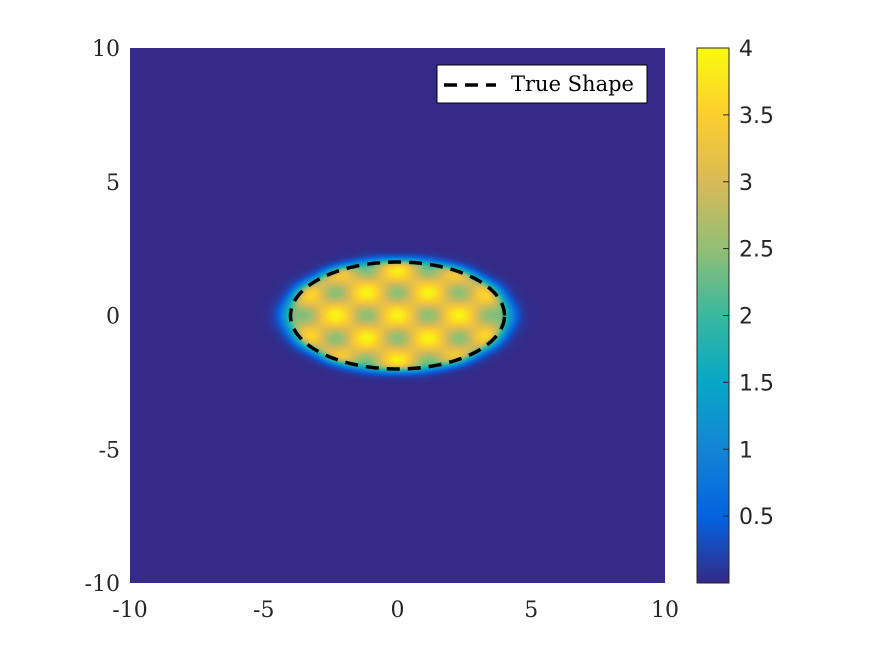 This screenshot has height=656, width=875. Describe the element at coordinates (102, 584) in the screenshot. I see `y-tick-label: -10` at that location.